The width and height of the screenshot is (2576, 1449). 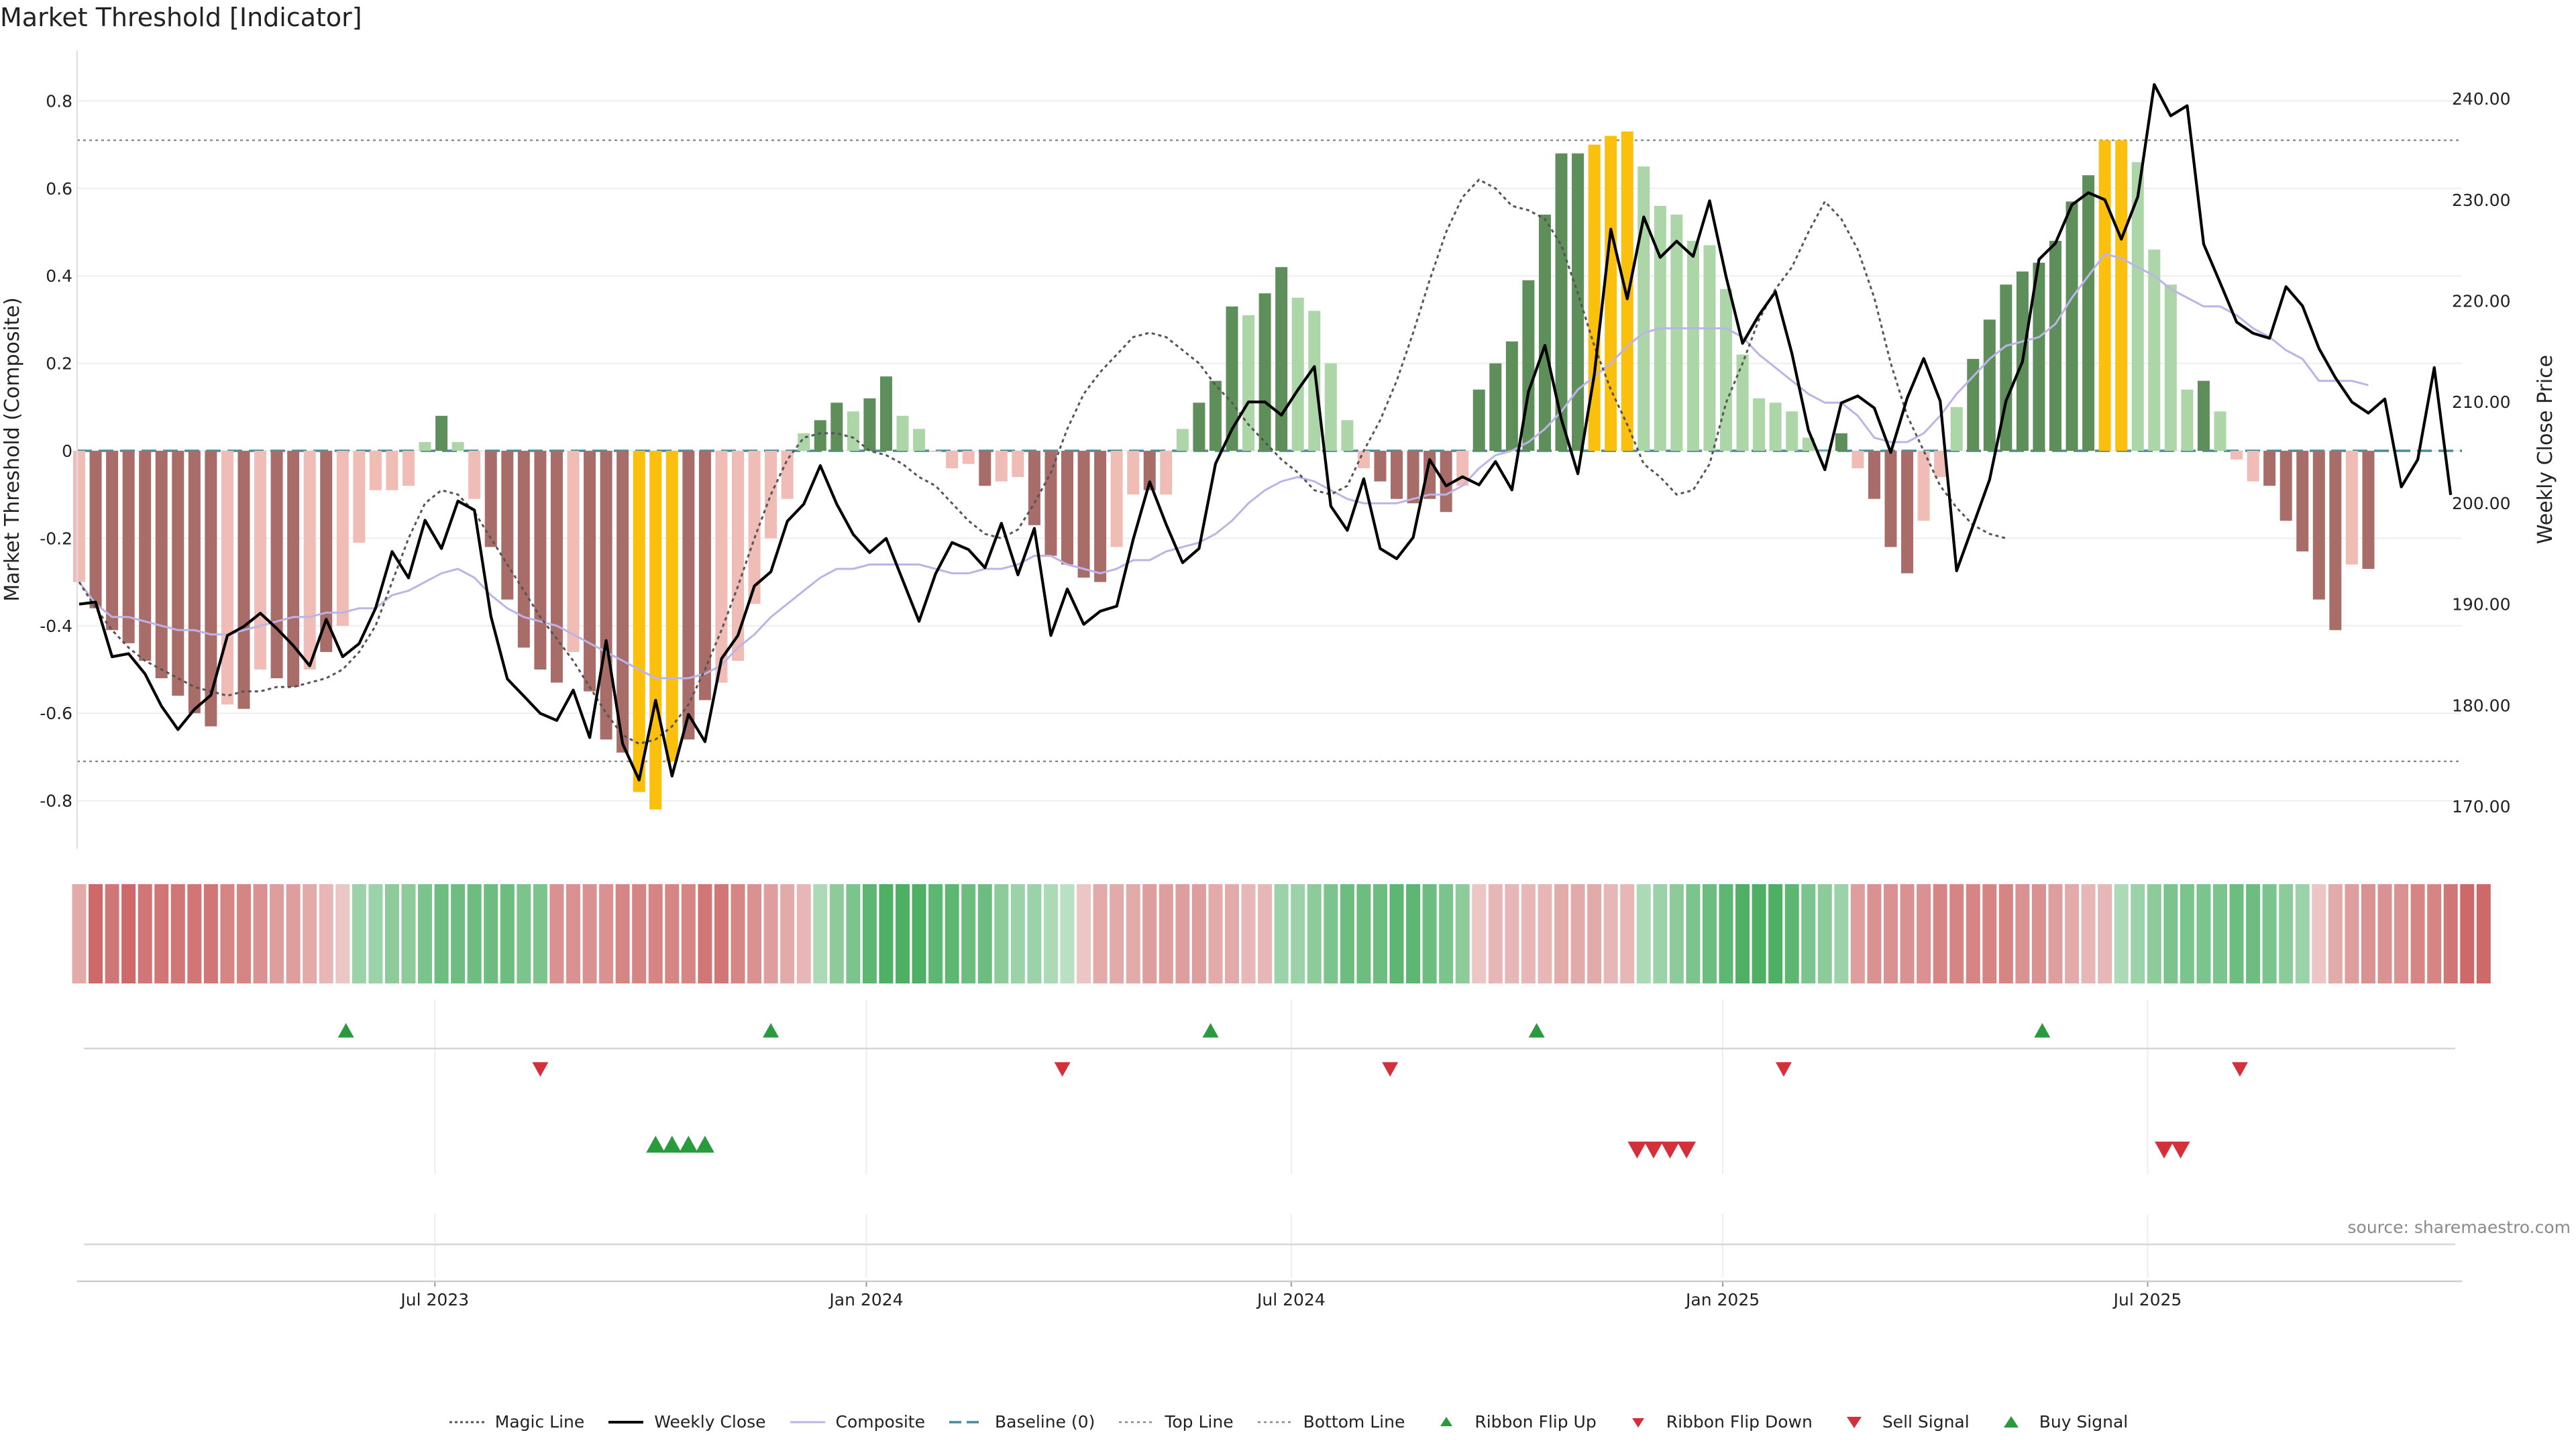 I want to click on y-tick-label: 0.6, so click(x=59, y=189).